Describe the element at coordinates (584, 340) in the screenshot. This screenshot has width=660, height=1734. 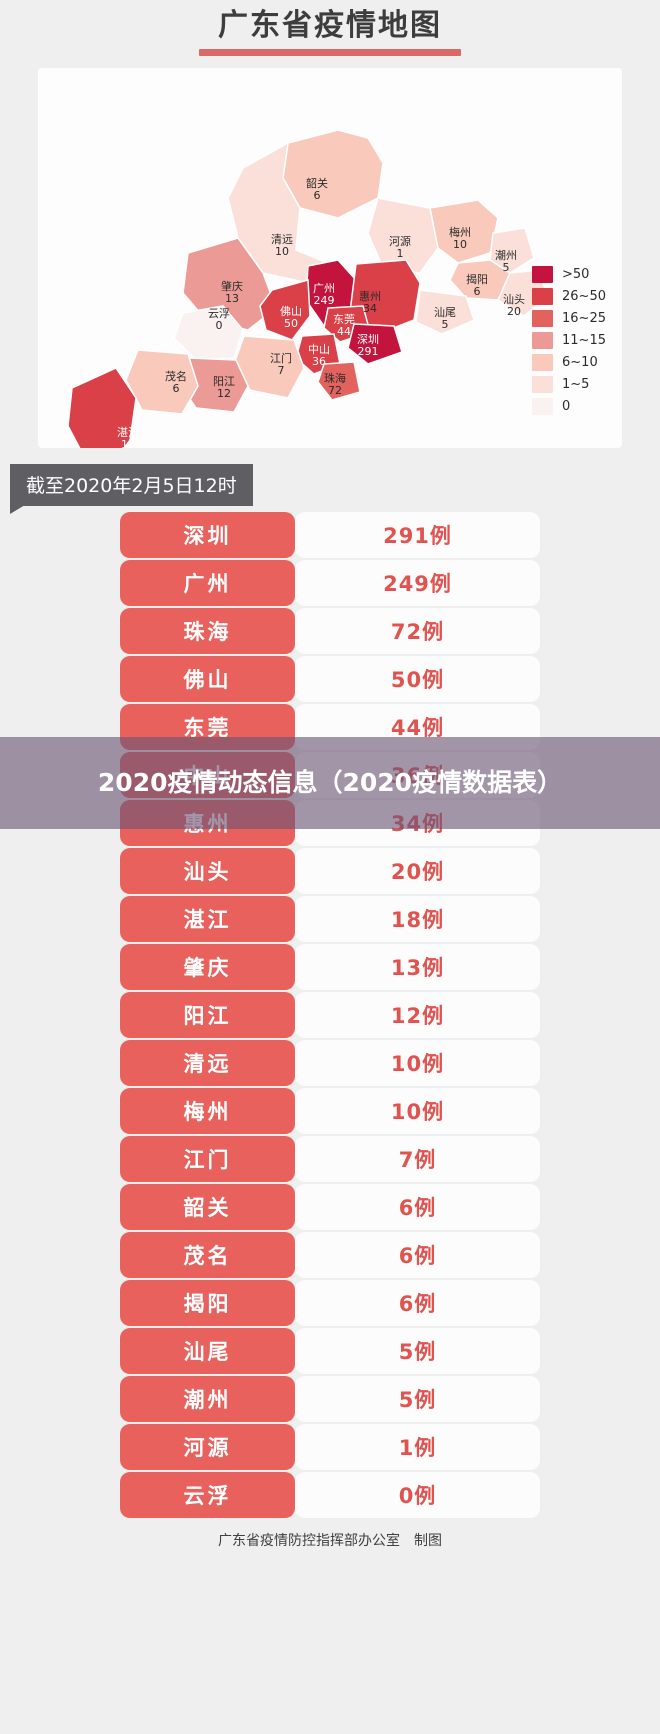
I see `legend-label: 11~15` at that location.